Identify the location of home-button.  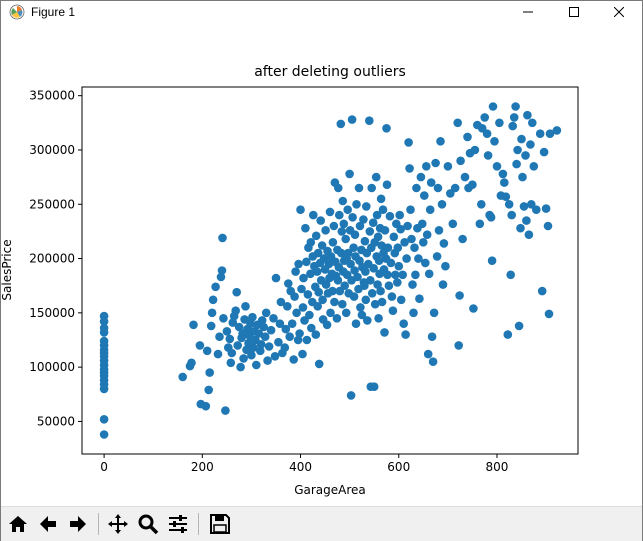
(18, 524).